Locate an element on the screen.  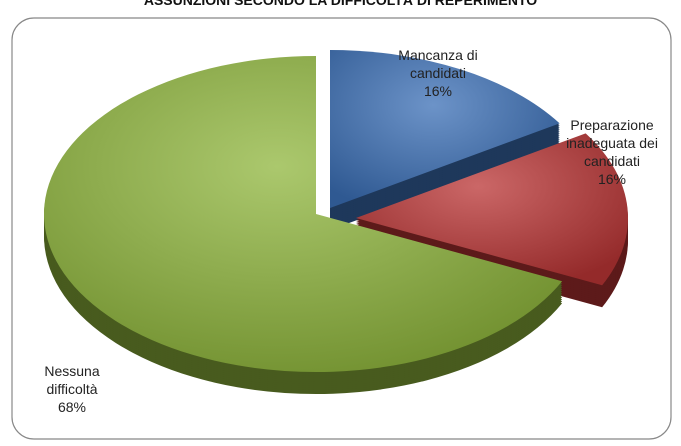
category-label: Preparazione inadeguata dei candidati is located at coordinates (612, 143).